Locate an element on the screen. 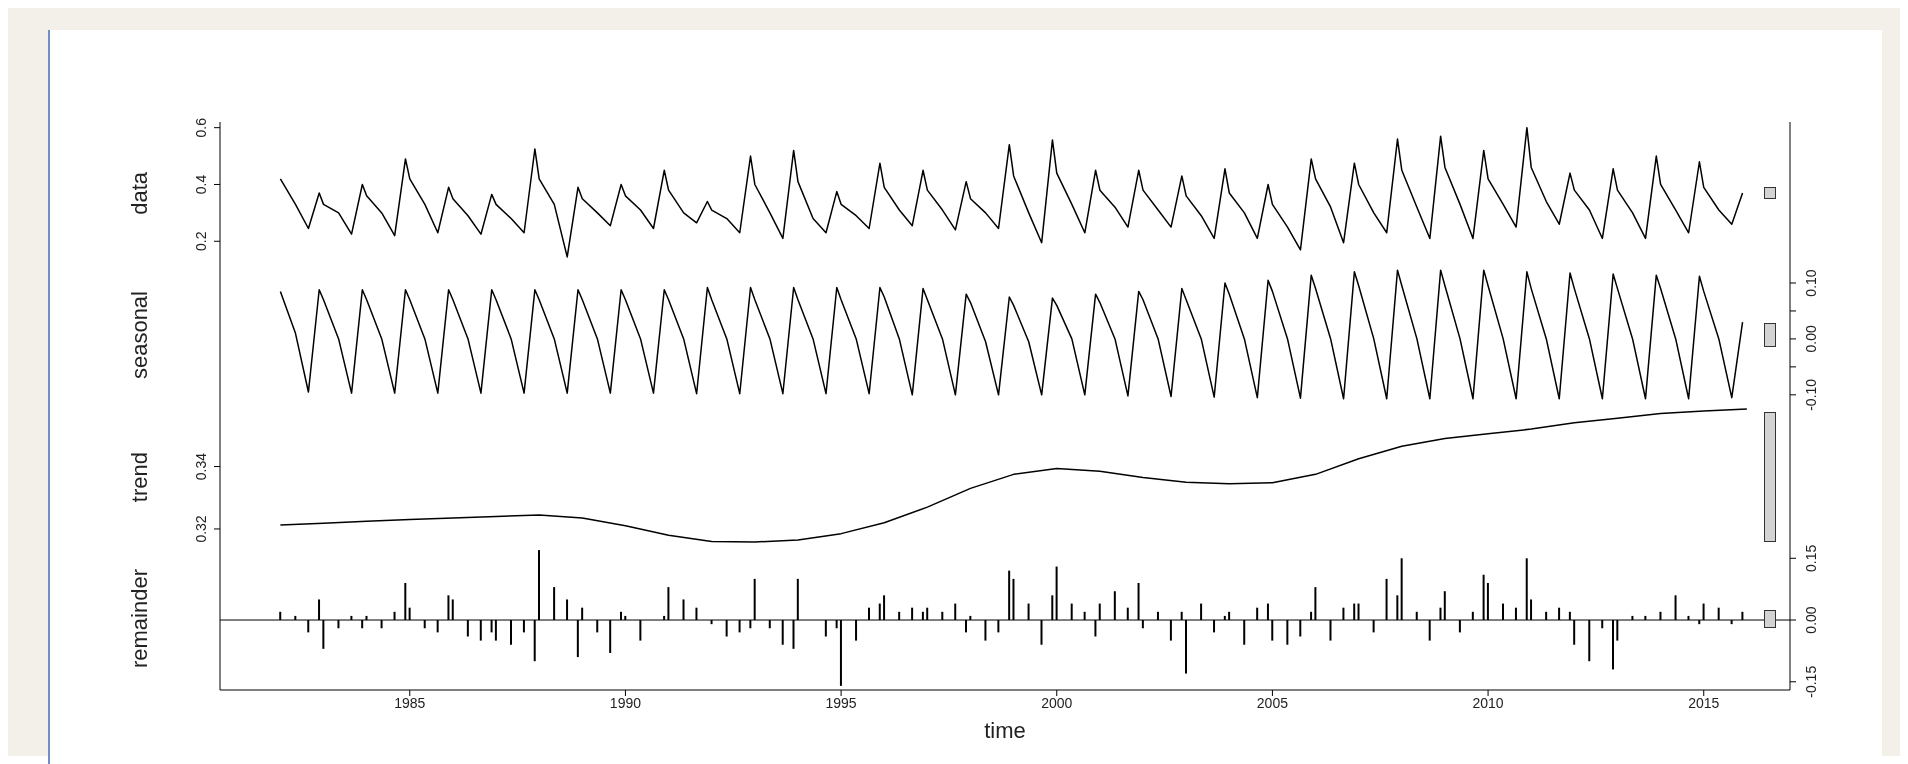 This screenshot has width=1908, height=764. y-tick-label: 0.6 is located at coordinates (201, 127).